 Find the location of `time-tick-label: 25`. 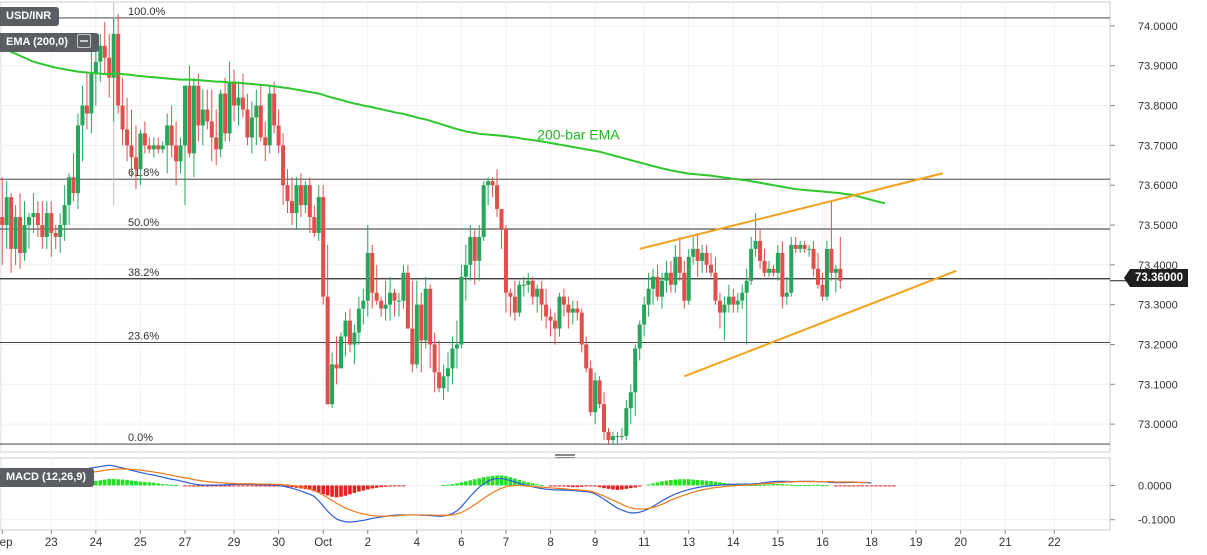

time-tick-label: 25 is located at coordinates (140, 543).